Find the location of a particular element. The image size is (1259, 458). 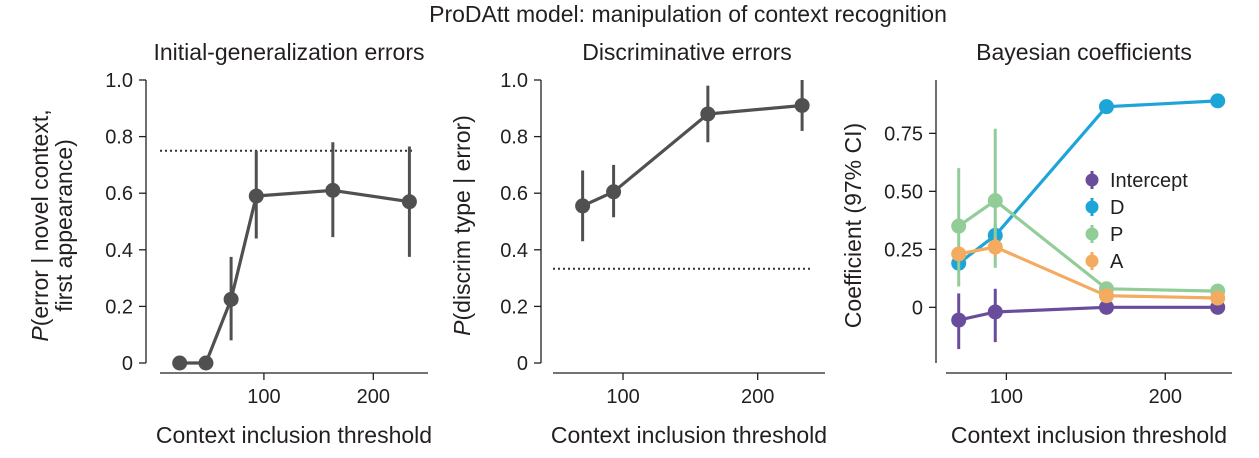

y-axis-label-line2: first appearance) is located at coordinates (64, 225).